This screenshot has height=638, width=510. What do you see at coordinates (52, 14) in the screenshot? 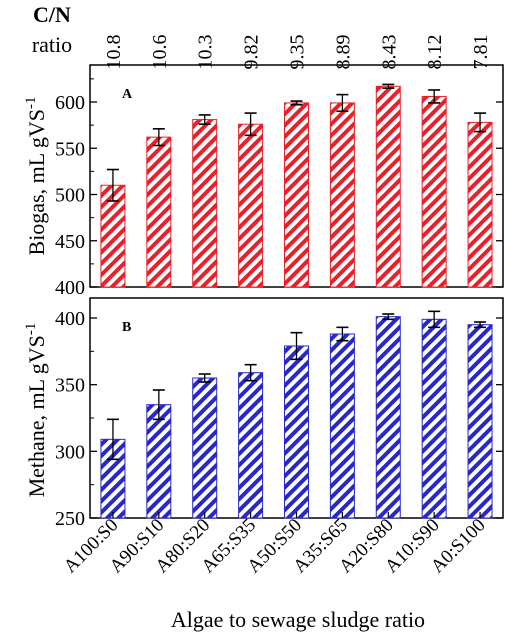
I see `cn-title: C/N` at bounding box center [52, 14].